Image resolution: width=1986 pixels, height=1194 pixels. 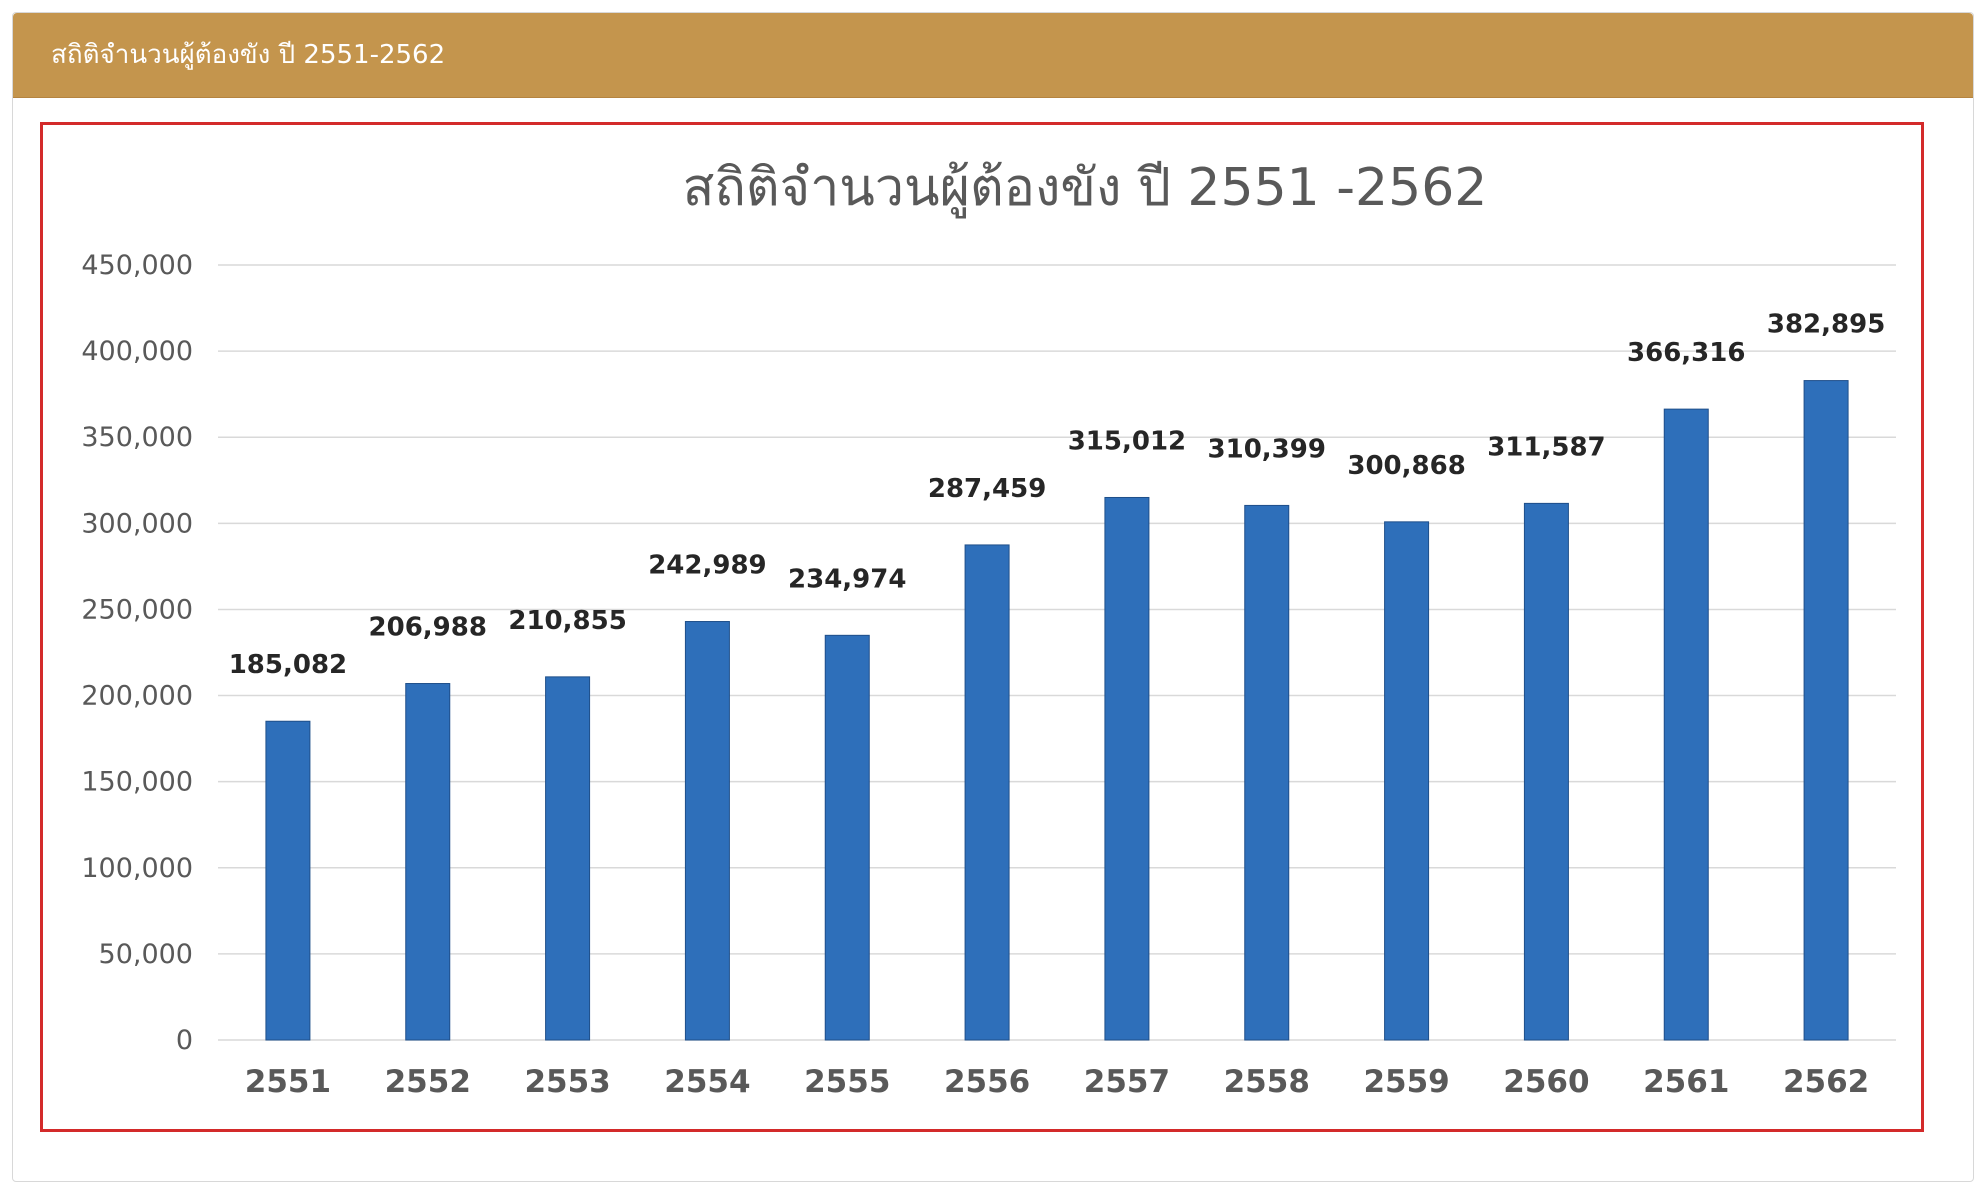 I want to click on x-tick-label: 2562, so click(x=1826, y=1082).